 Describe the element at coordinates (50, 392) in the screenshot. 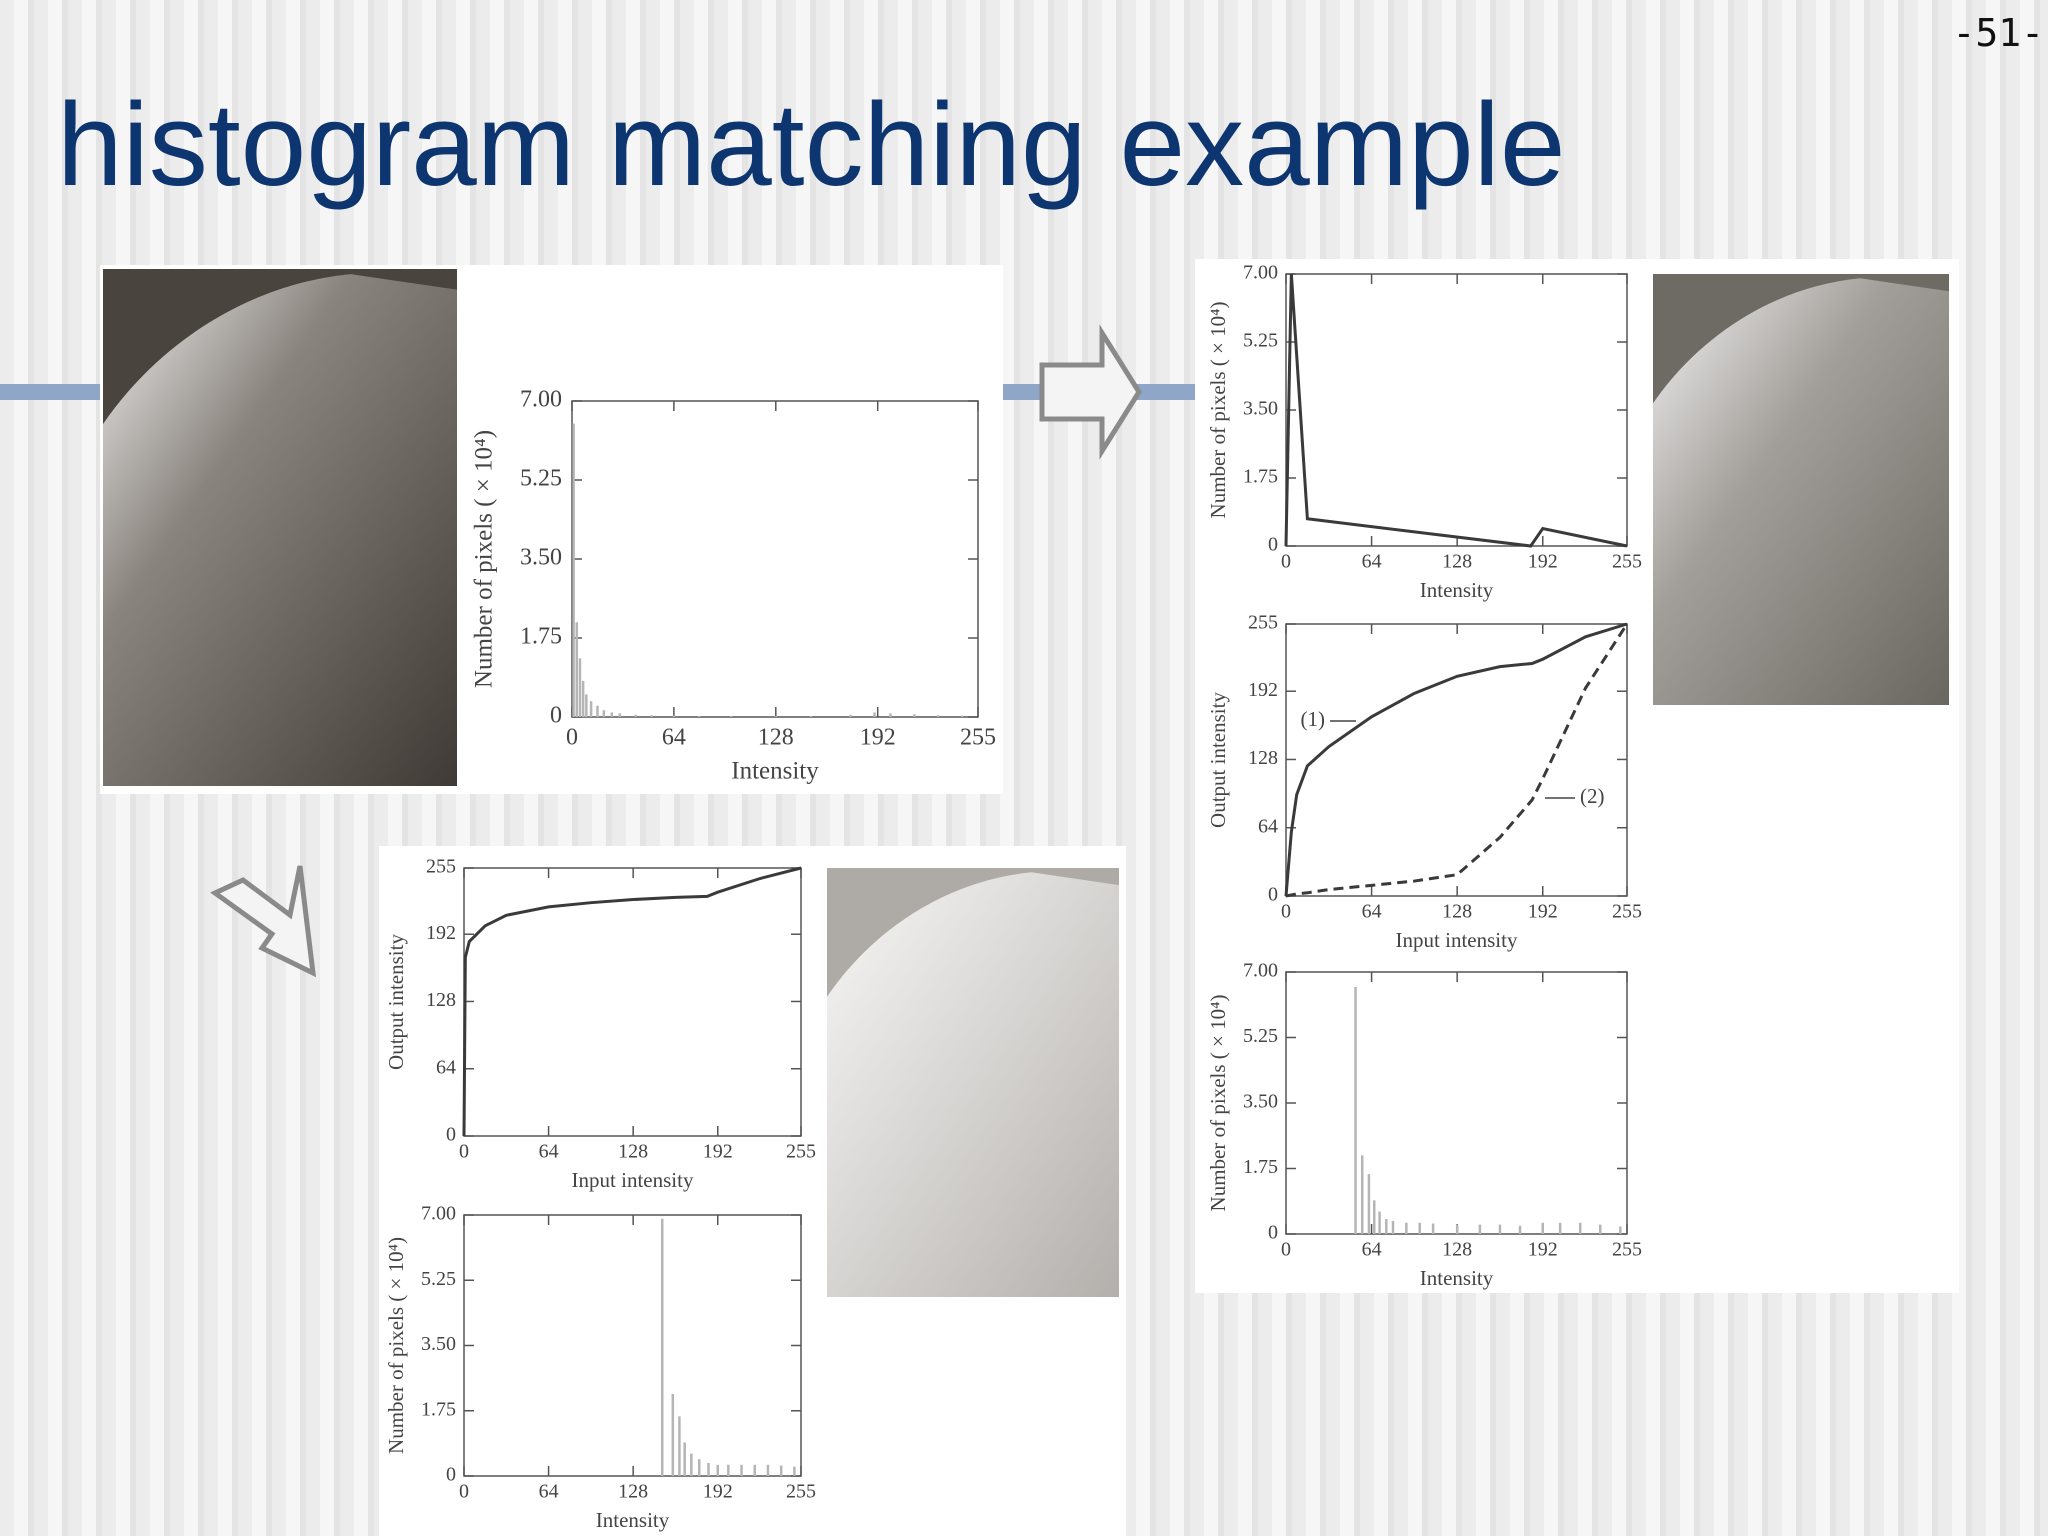

I see `accent-bar` at that location.